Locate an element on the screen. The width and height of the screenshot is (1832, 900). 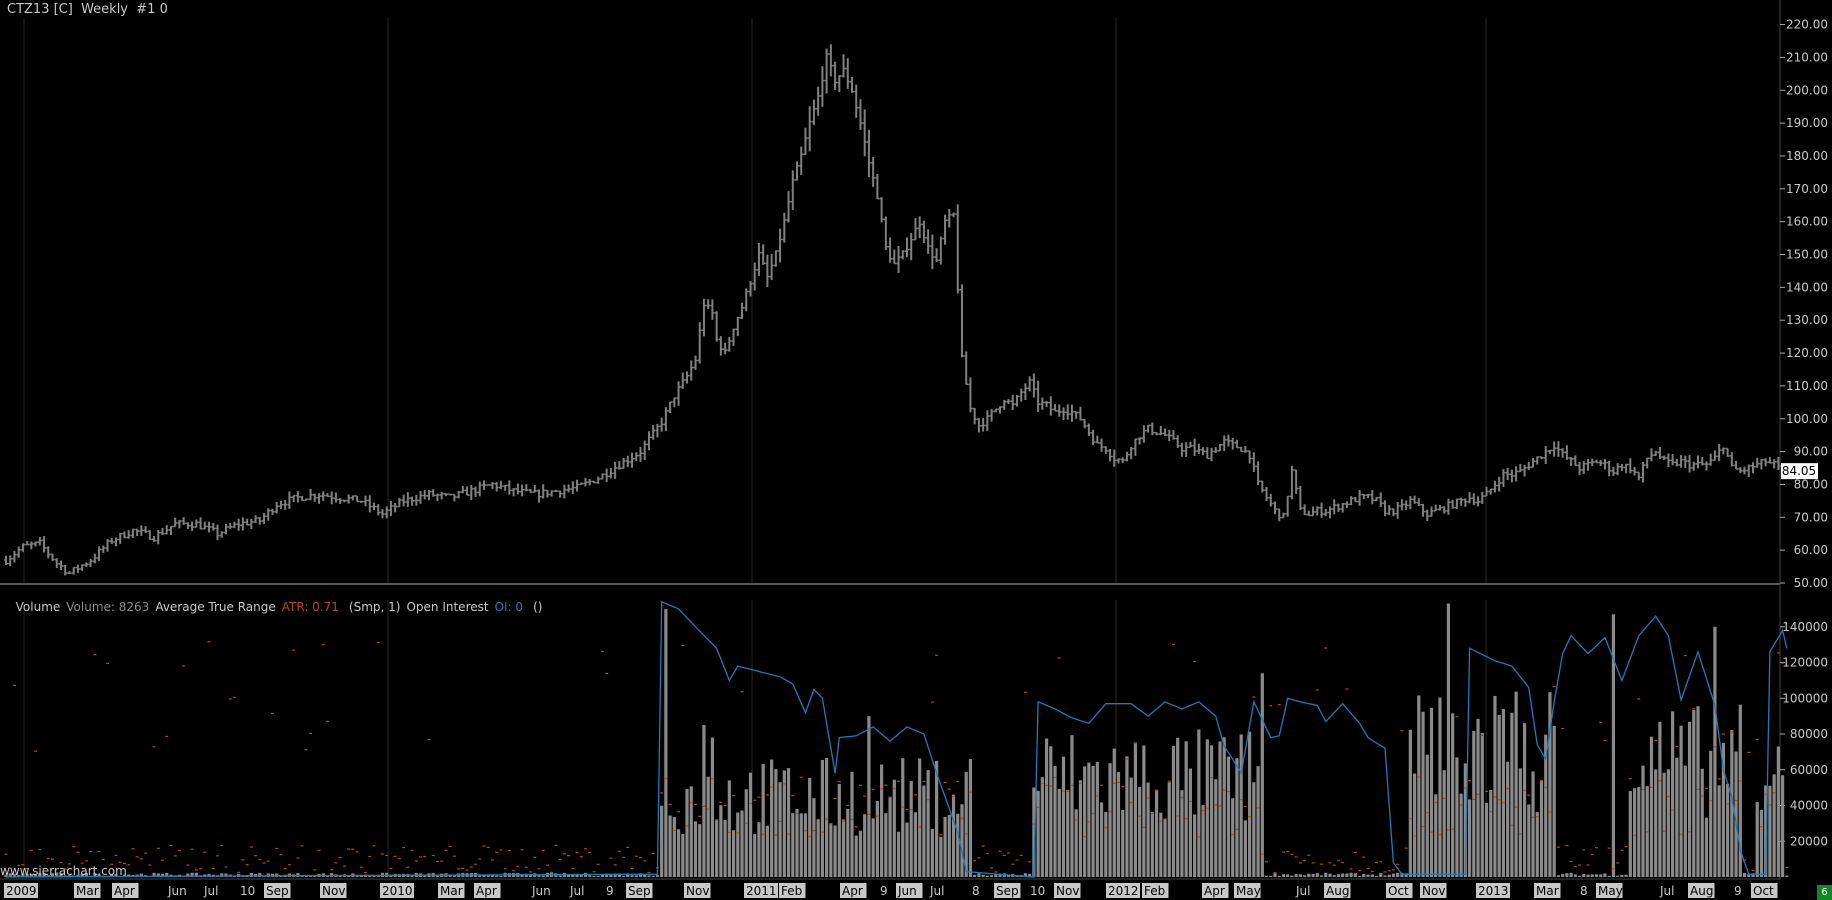
oi-params: () is located at coordinates (538, 607).